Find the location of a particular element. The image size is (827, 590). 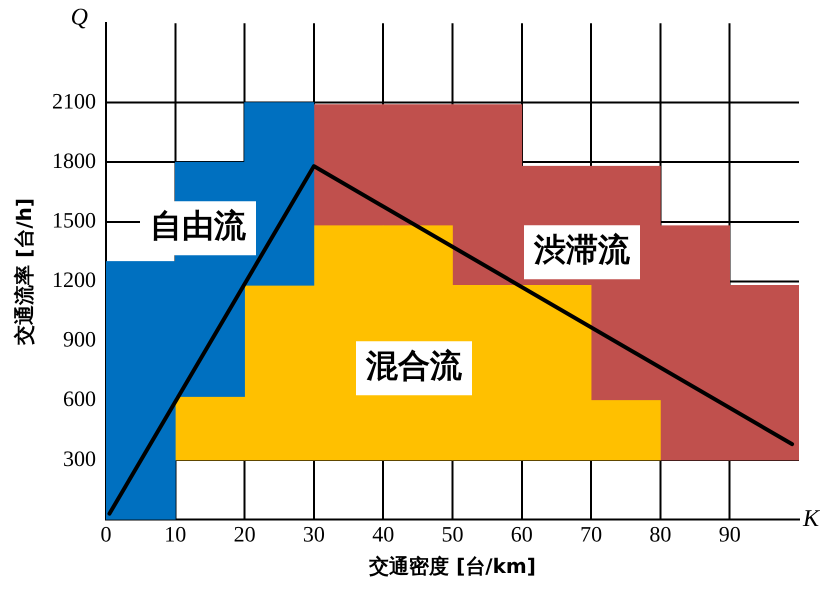

x-tick-label: 0 is located at coordinates (106, 534).